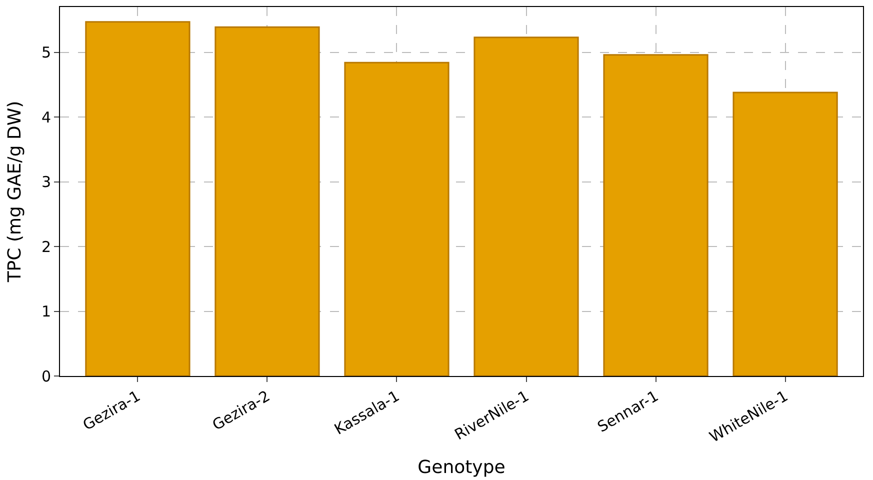 Image resolution: width=873 pixels, height=480 pixels. I want to click on y-tick-label: 2, so click(46, 247).